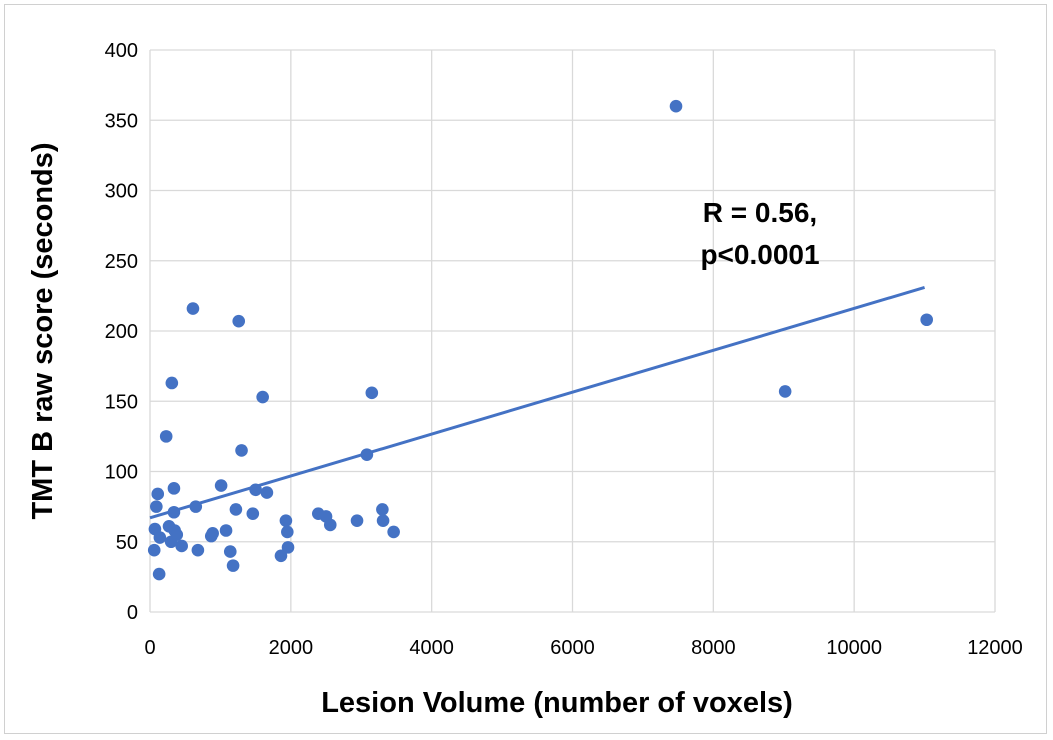  I want to click on y-axis-label: TMT B raw score (seconds), so click(43, 330).